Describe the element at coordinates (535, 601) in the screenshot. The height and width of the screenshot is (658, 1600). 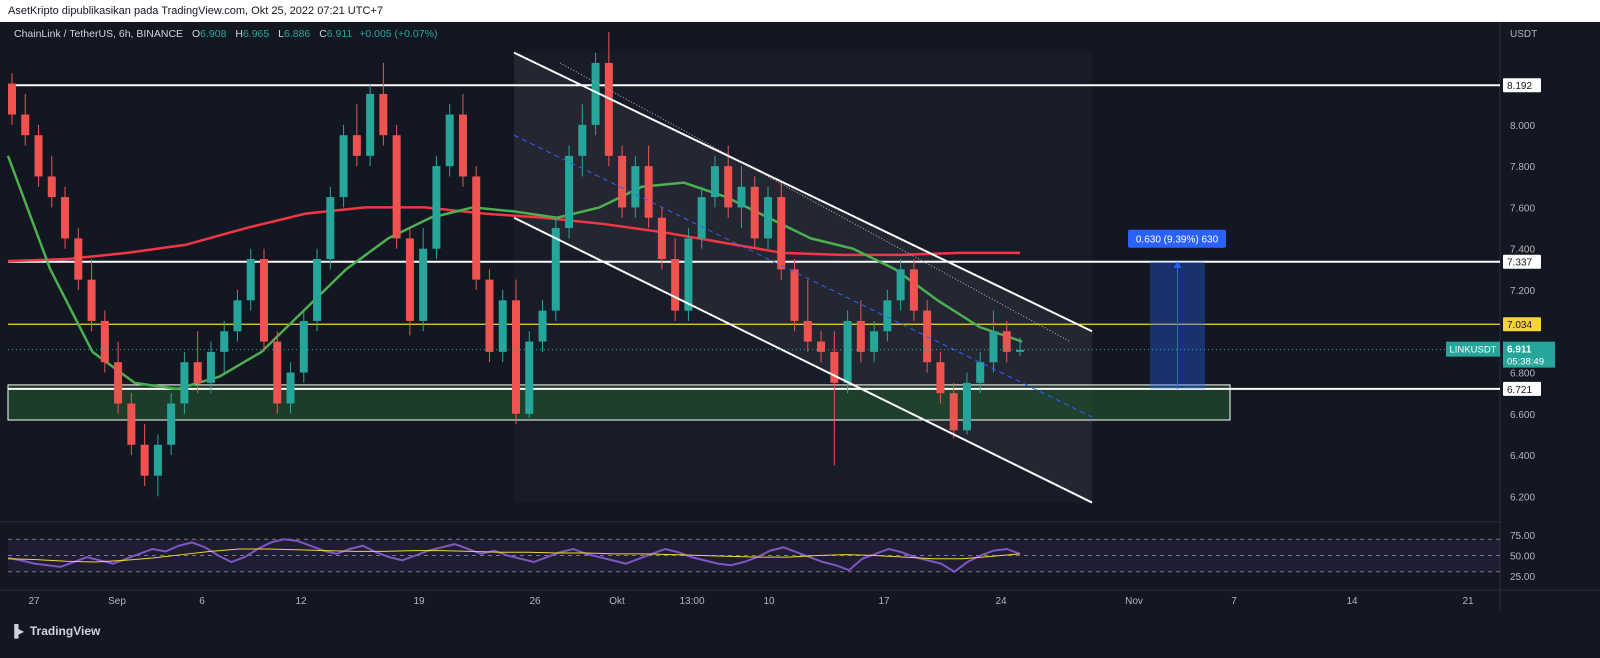
I see `x-tick-label: 26` at that location.